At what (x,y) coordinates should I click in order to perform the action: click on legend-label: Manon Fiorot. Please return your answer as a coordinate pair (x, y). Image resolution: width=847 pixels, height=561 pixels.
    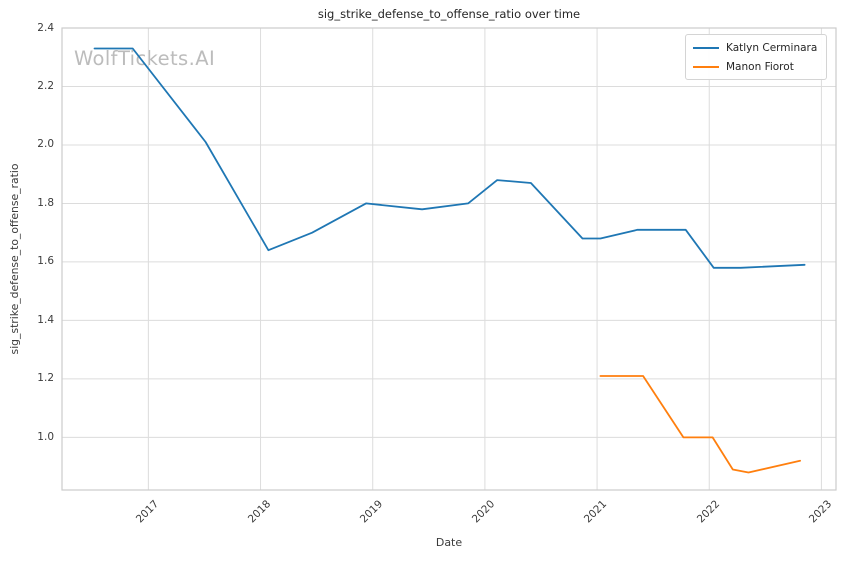
    Looking at the image, I should click on (760, 66).